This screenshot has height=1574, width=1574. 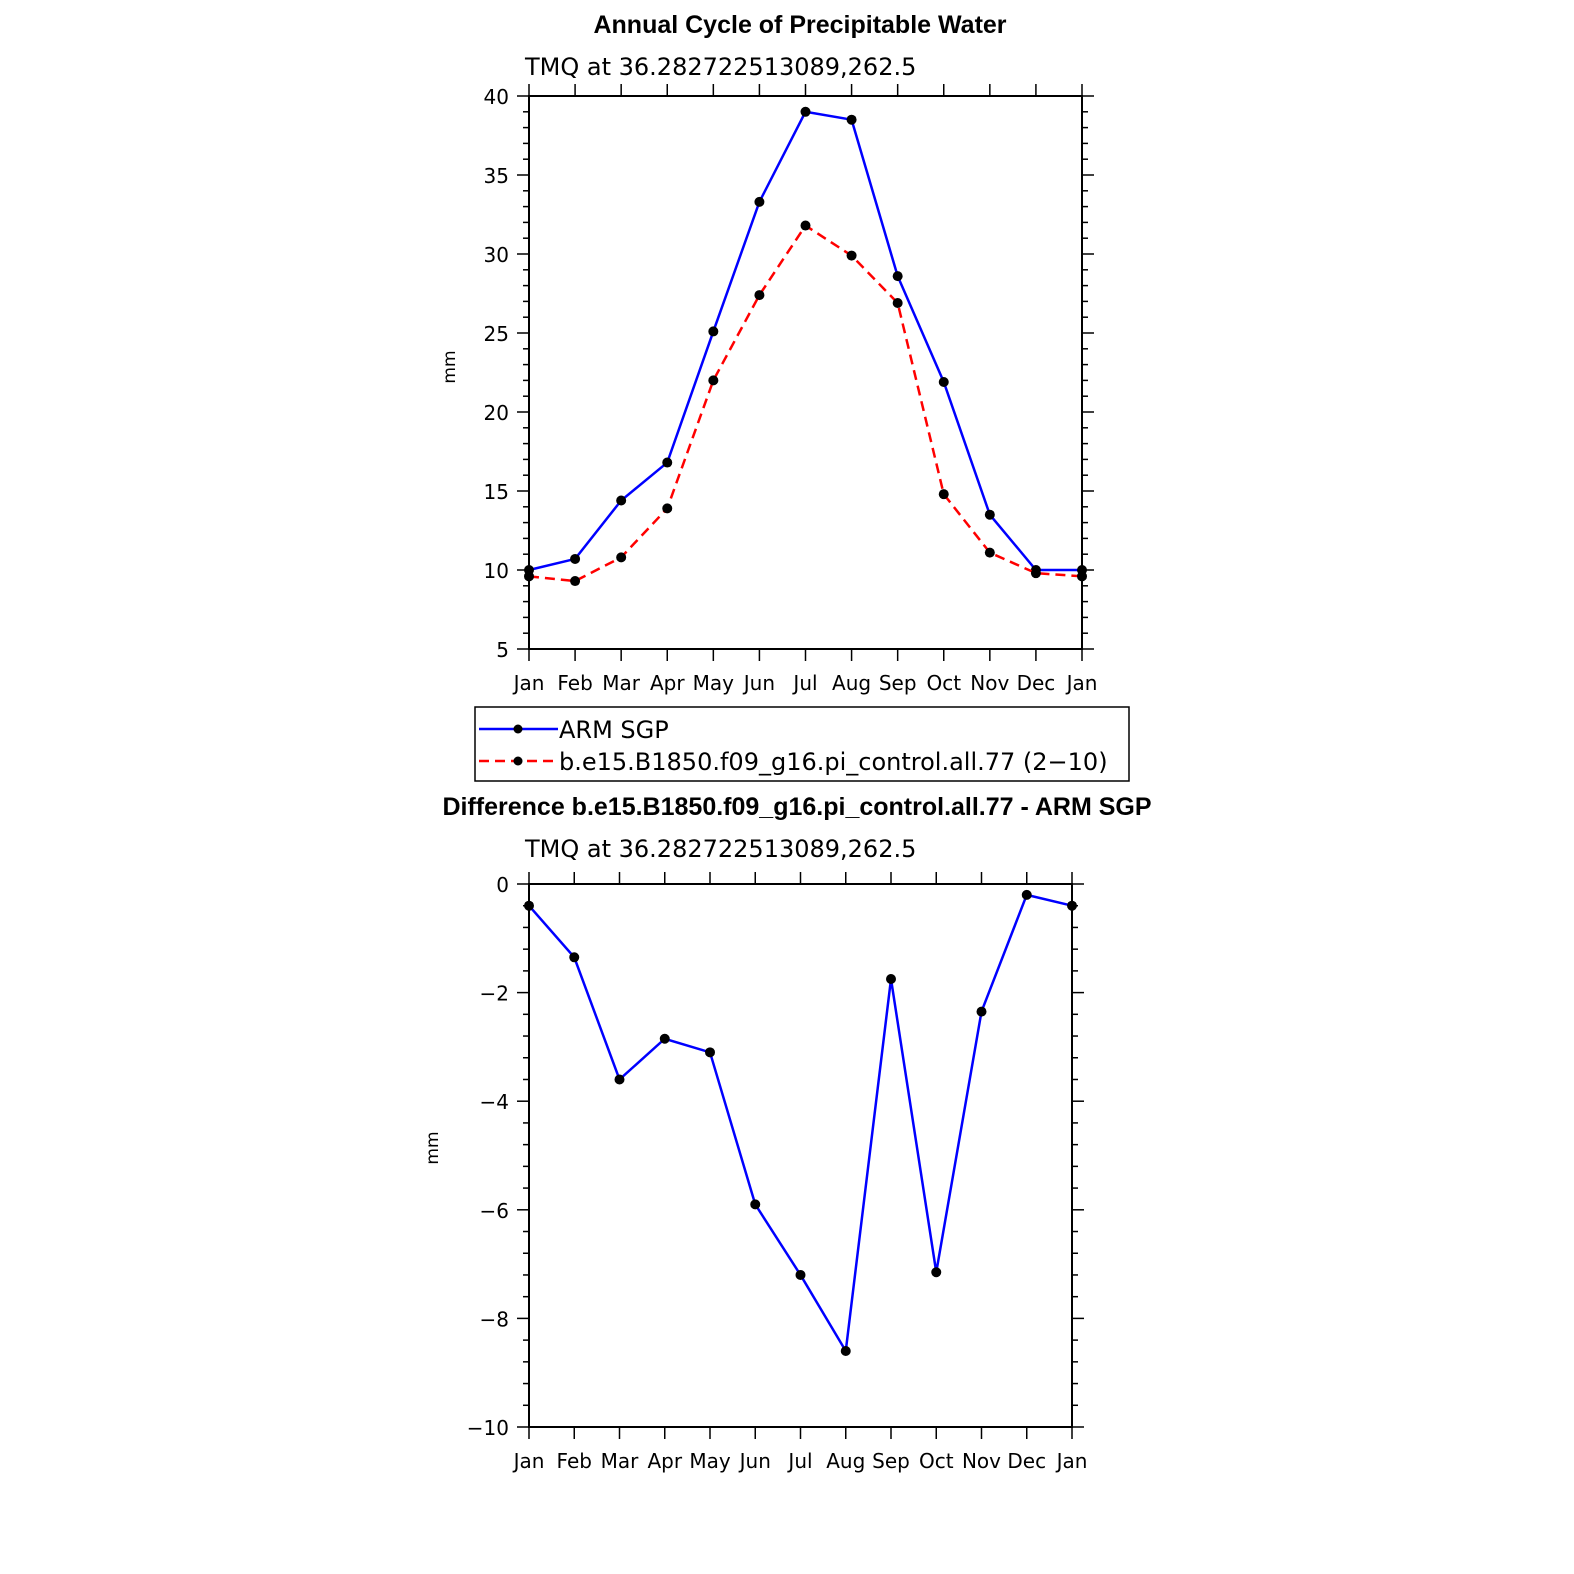 I want to click on y-tick-label: 20, so click(x=496, y=413).